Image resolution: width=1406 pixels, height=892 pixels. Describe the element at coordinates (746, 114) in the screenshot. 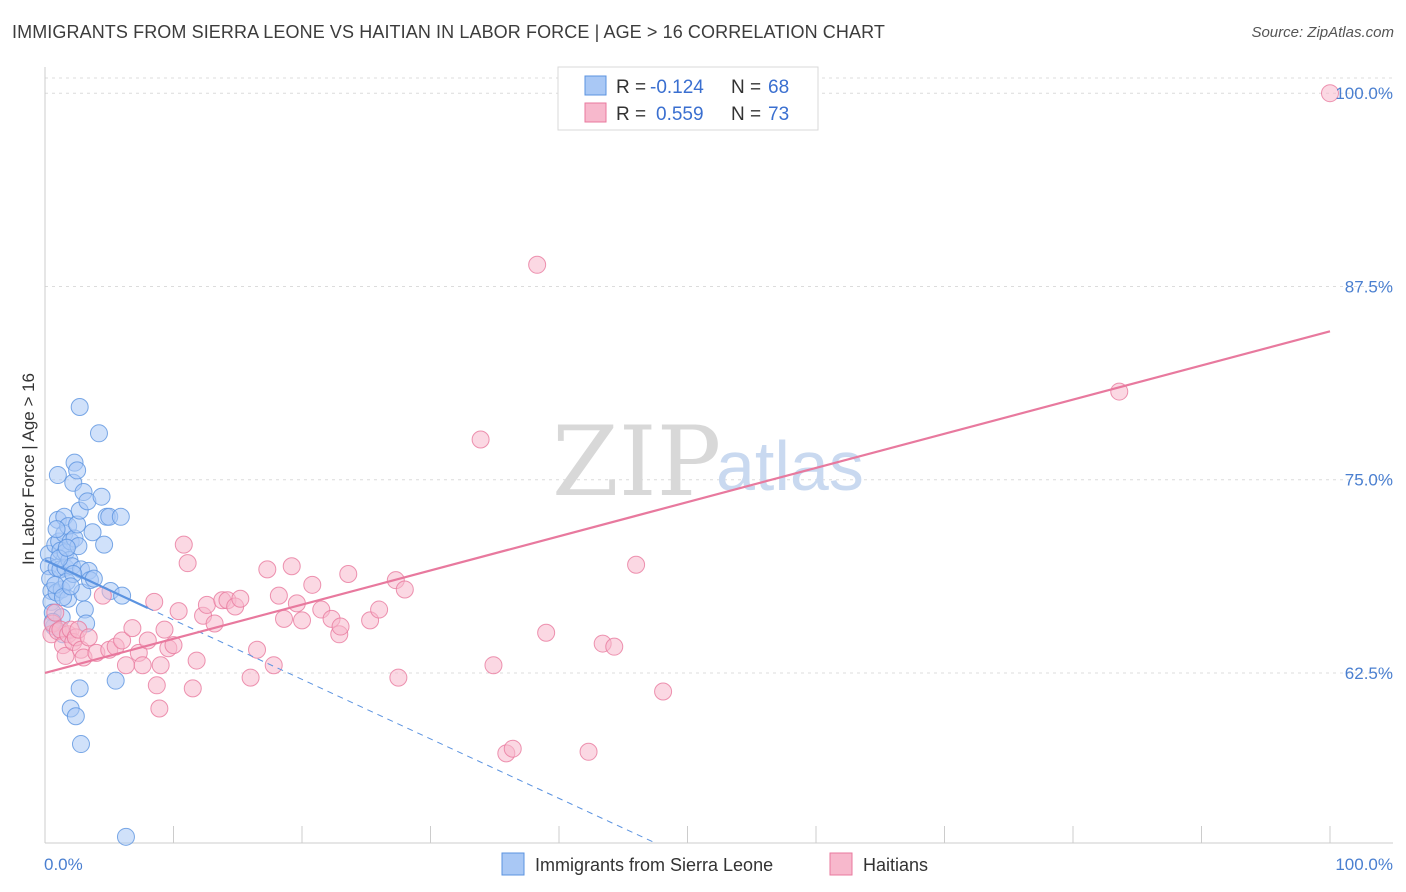

I see `legend-n-label-1: N =` at that location.